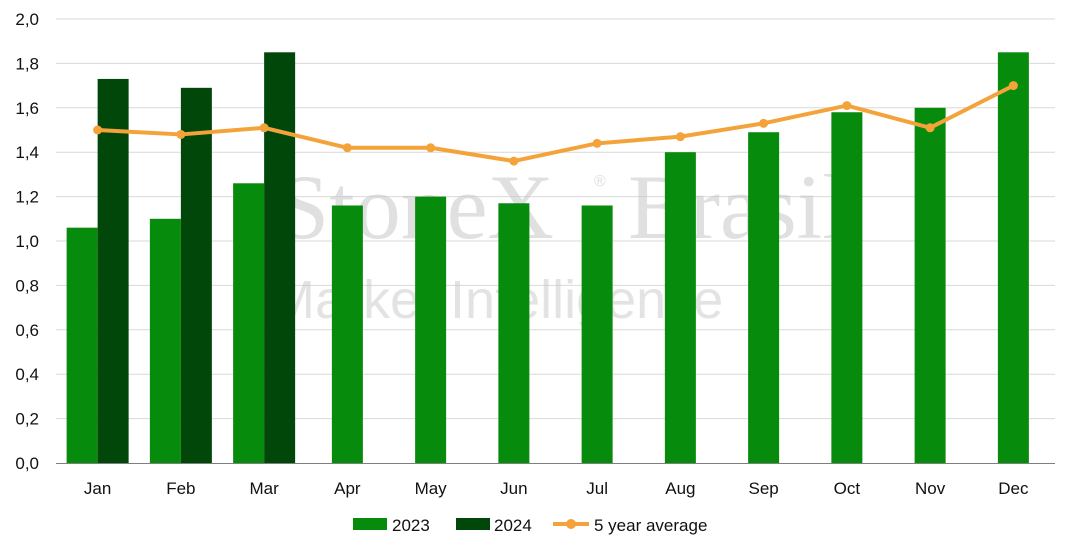  I want to click on y-tick-label: 0,8, so click(27, 285).